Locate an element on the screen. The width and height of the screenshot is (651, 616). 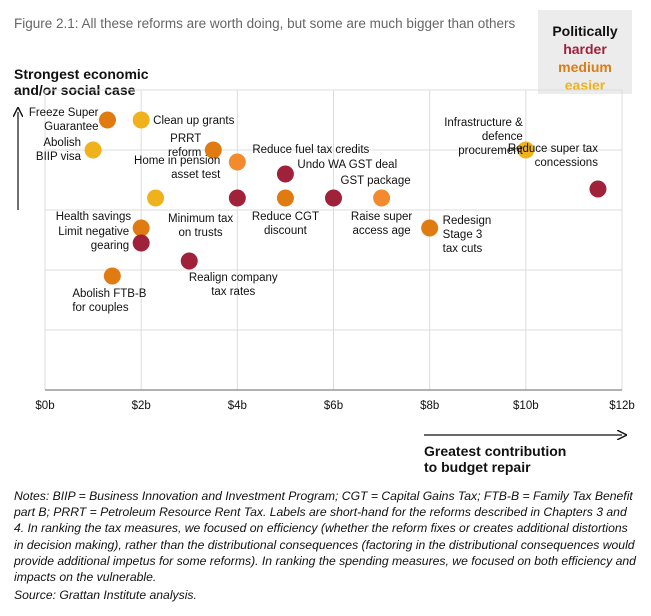
point-label-14: Limit negative gearing is located at coordinates (93, 239).